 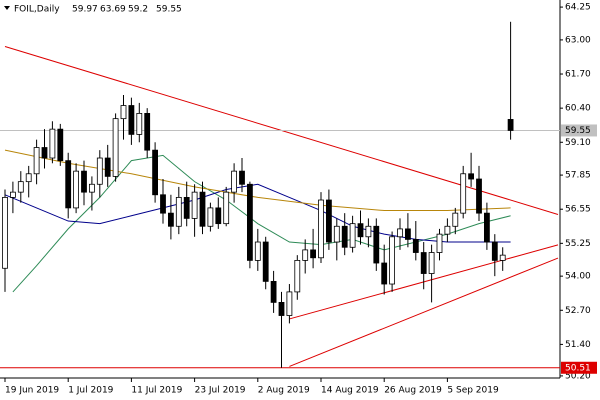 I want to click on y-tick-label: 55.25, so click(x=578, y=244).